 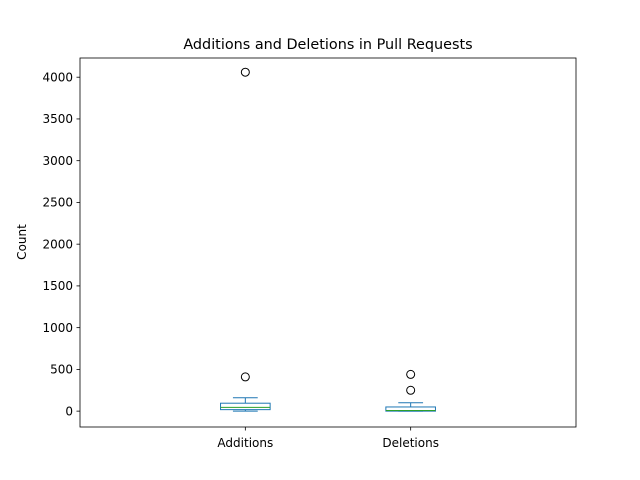 What do you see at coordinates (69, 411) in the screenshot?
I see `y-tick-label: 0` at bounding box center [69, 411].